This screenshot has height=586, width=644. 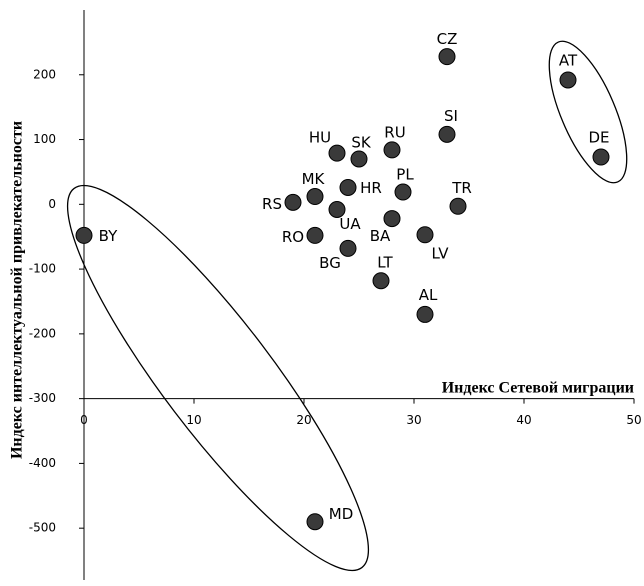 I want to click on point-label: RU, so click(x=394, y=132).